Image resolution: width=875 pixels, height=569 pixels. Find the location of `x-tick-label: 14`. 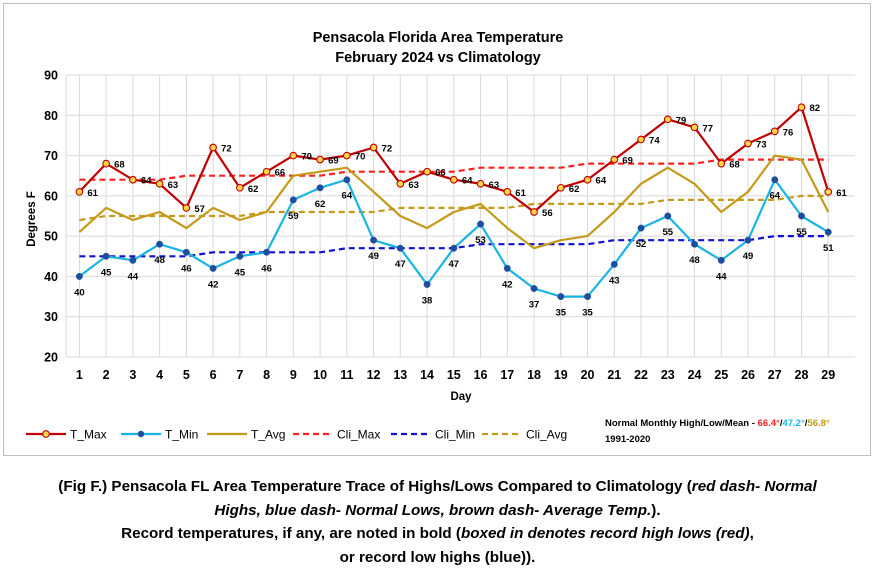

x-tick-label: 14 is located at coordinates (427, 375).